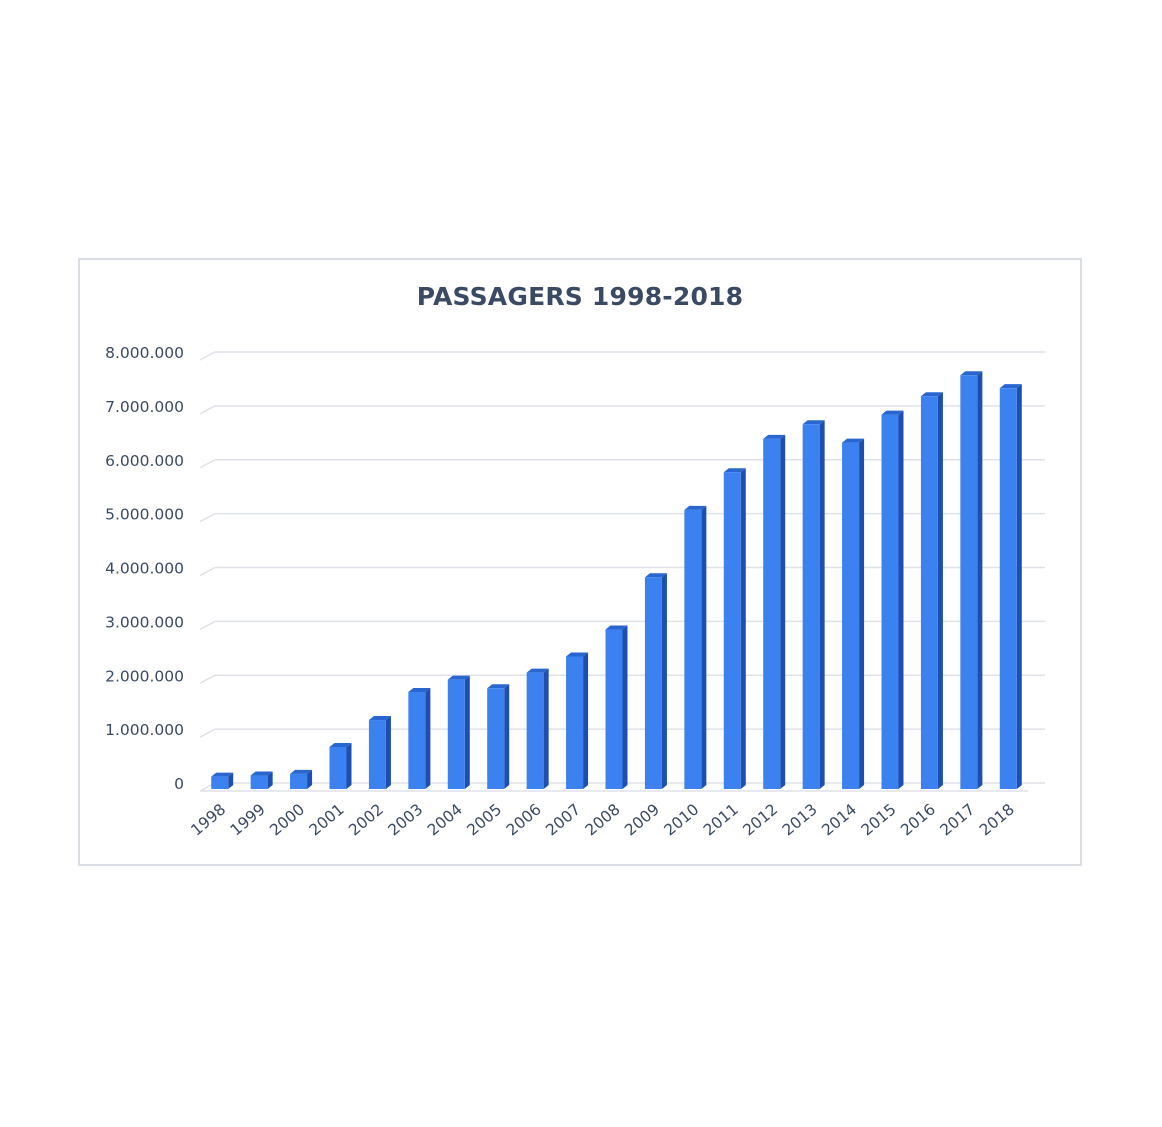  Describe the element at coordinates (144, 407) in the screenshot. I see `y-tick-label: 7.000.000` at that location.